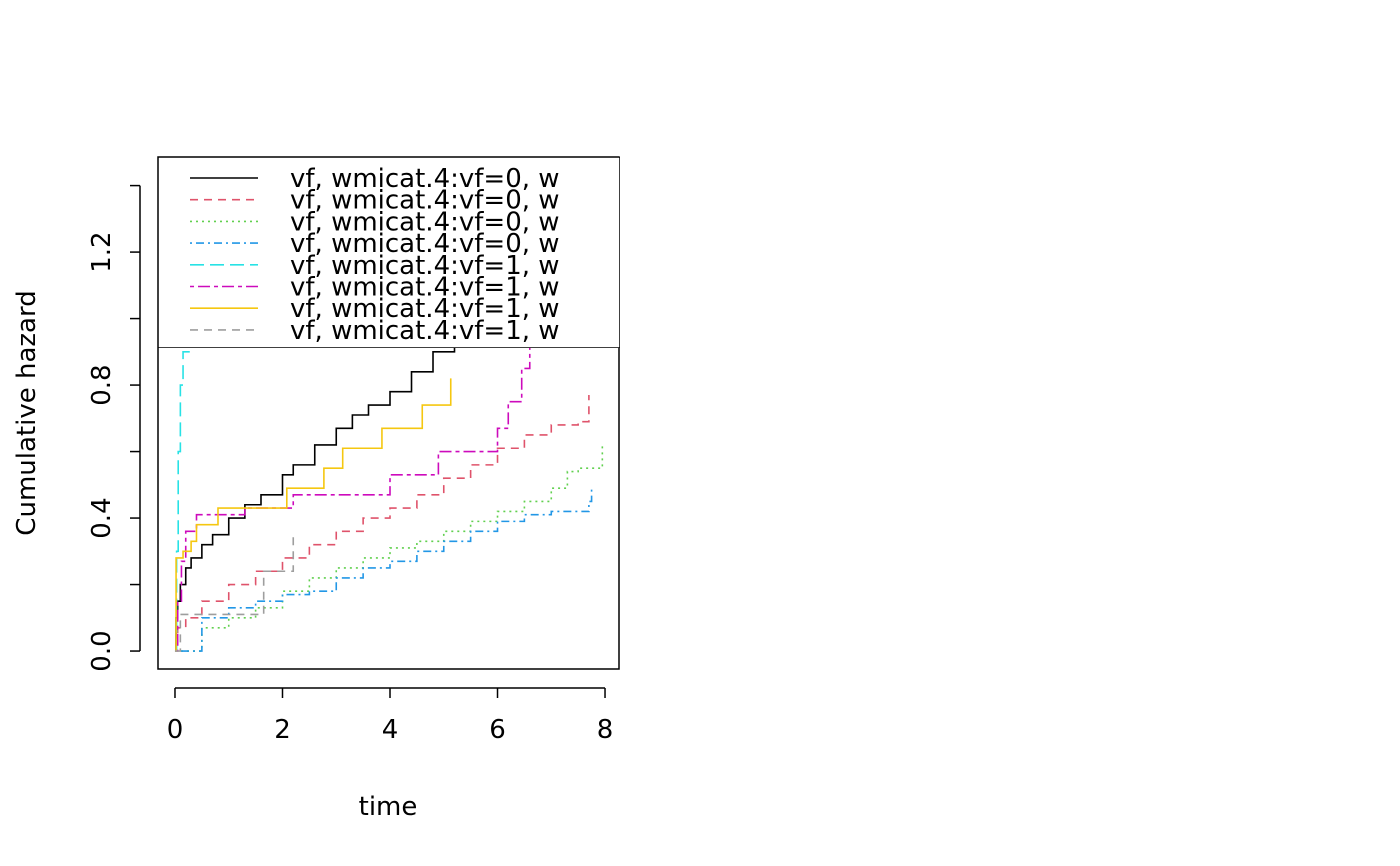  Describe the element at coordinates (282, 730) in the screenshot. I see `x-tick-label: 2` at that location.